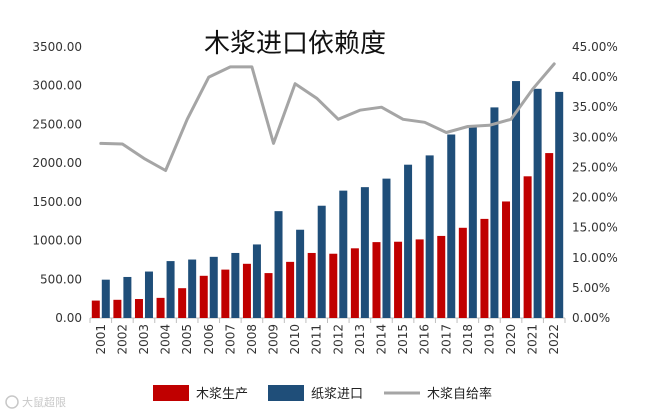 The height and width of the screenshot is (414, 652). What do you see at coordinates (468, 339) in the screenshot?
I see `x-tick-label: 2018` at bounding box center [468, 339].